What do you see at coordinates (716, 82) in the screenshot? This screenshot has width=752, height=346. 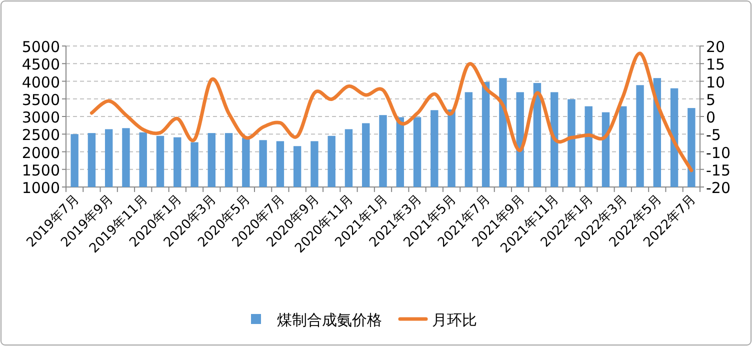 I see `y2-tick-label: 10` at bounding box center [716, 82].